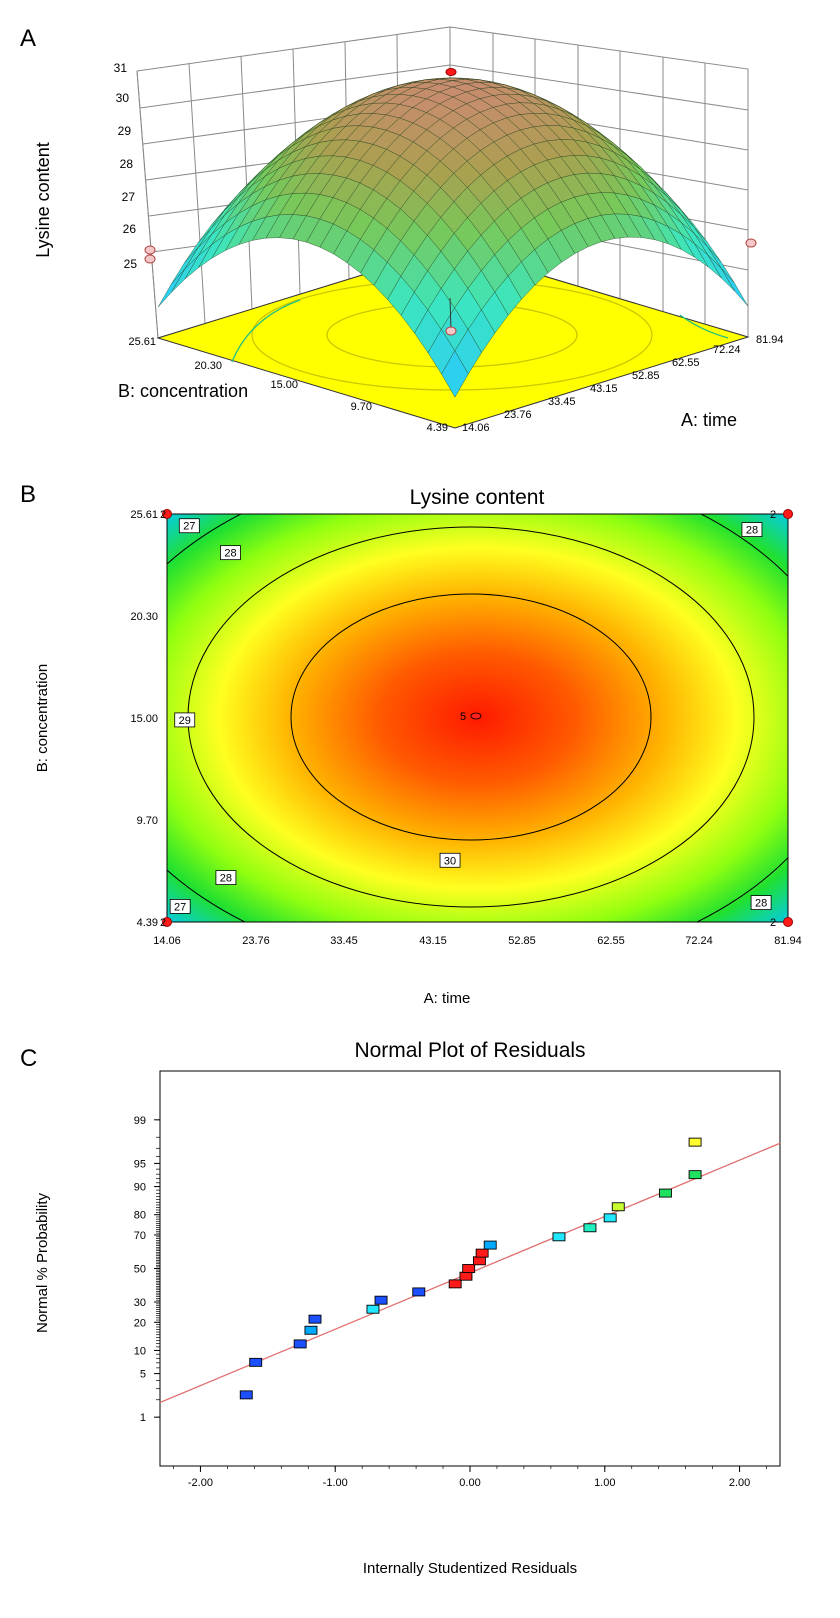  What do you see at coordinates (727, 350) in the screenshot?
I see `a-tick-label: 72.24` at bounding box center [727, 350].